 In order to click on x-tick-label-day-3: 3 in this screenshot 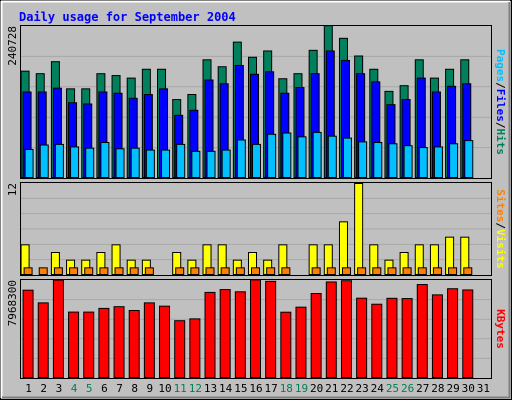, I will do `click(59, 388)`.